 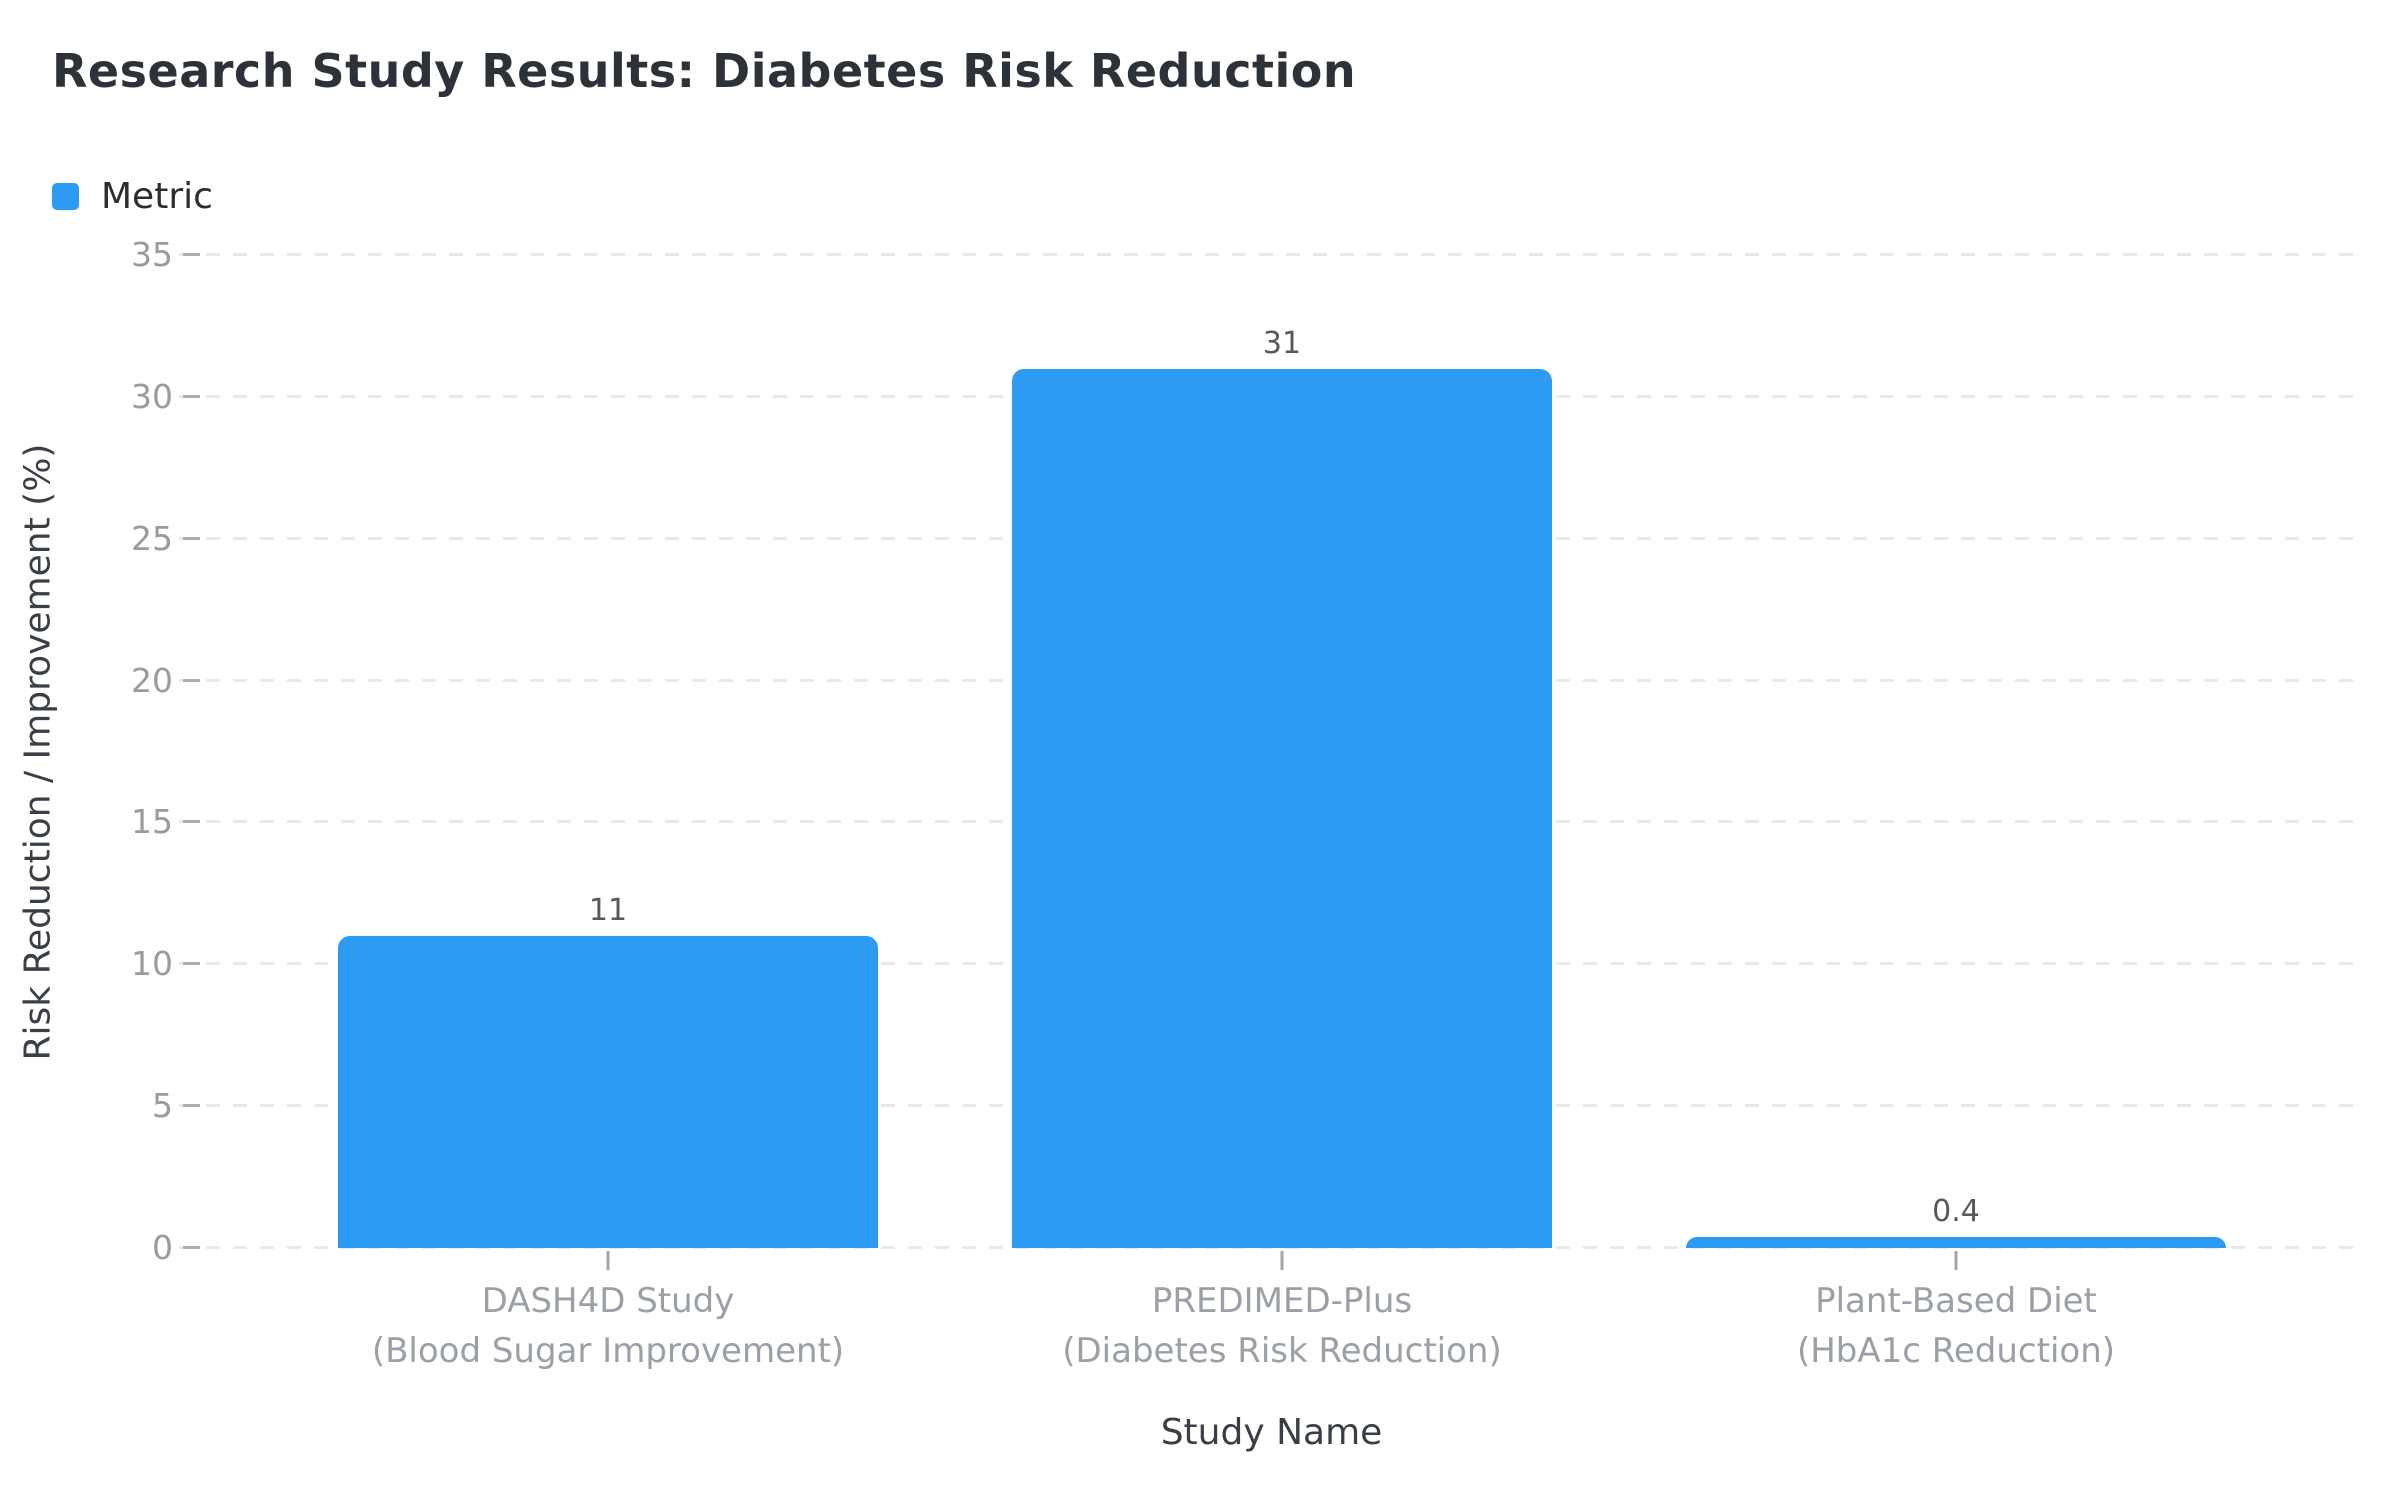 What do you see at coordinates (1282, 1326) in the screenshot?
I see `x-category-label: PREDIMED-Plus (Diabetes Risk Reduction)` at bounding box center [1282, 1326].